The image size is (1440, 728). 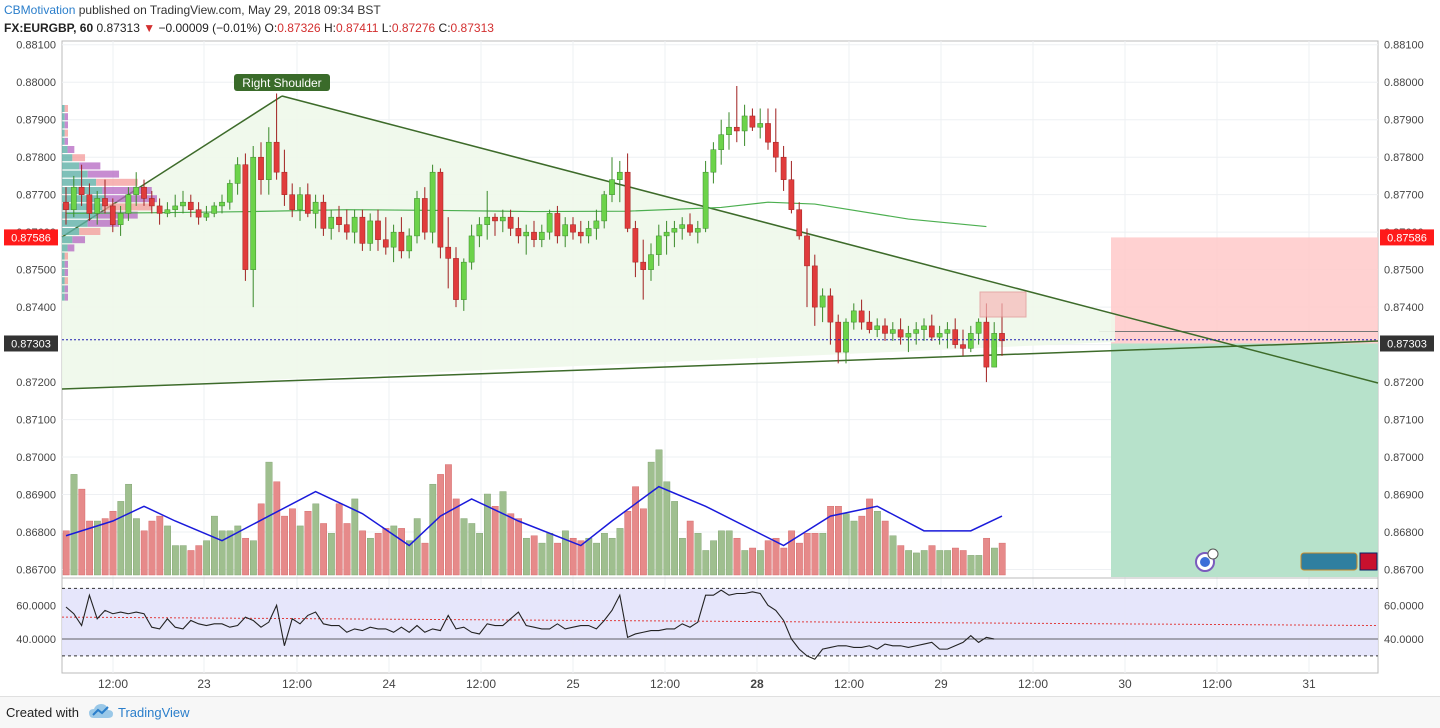 I want to click on highlight-box, so click(x=1003, y=304).